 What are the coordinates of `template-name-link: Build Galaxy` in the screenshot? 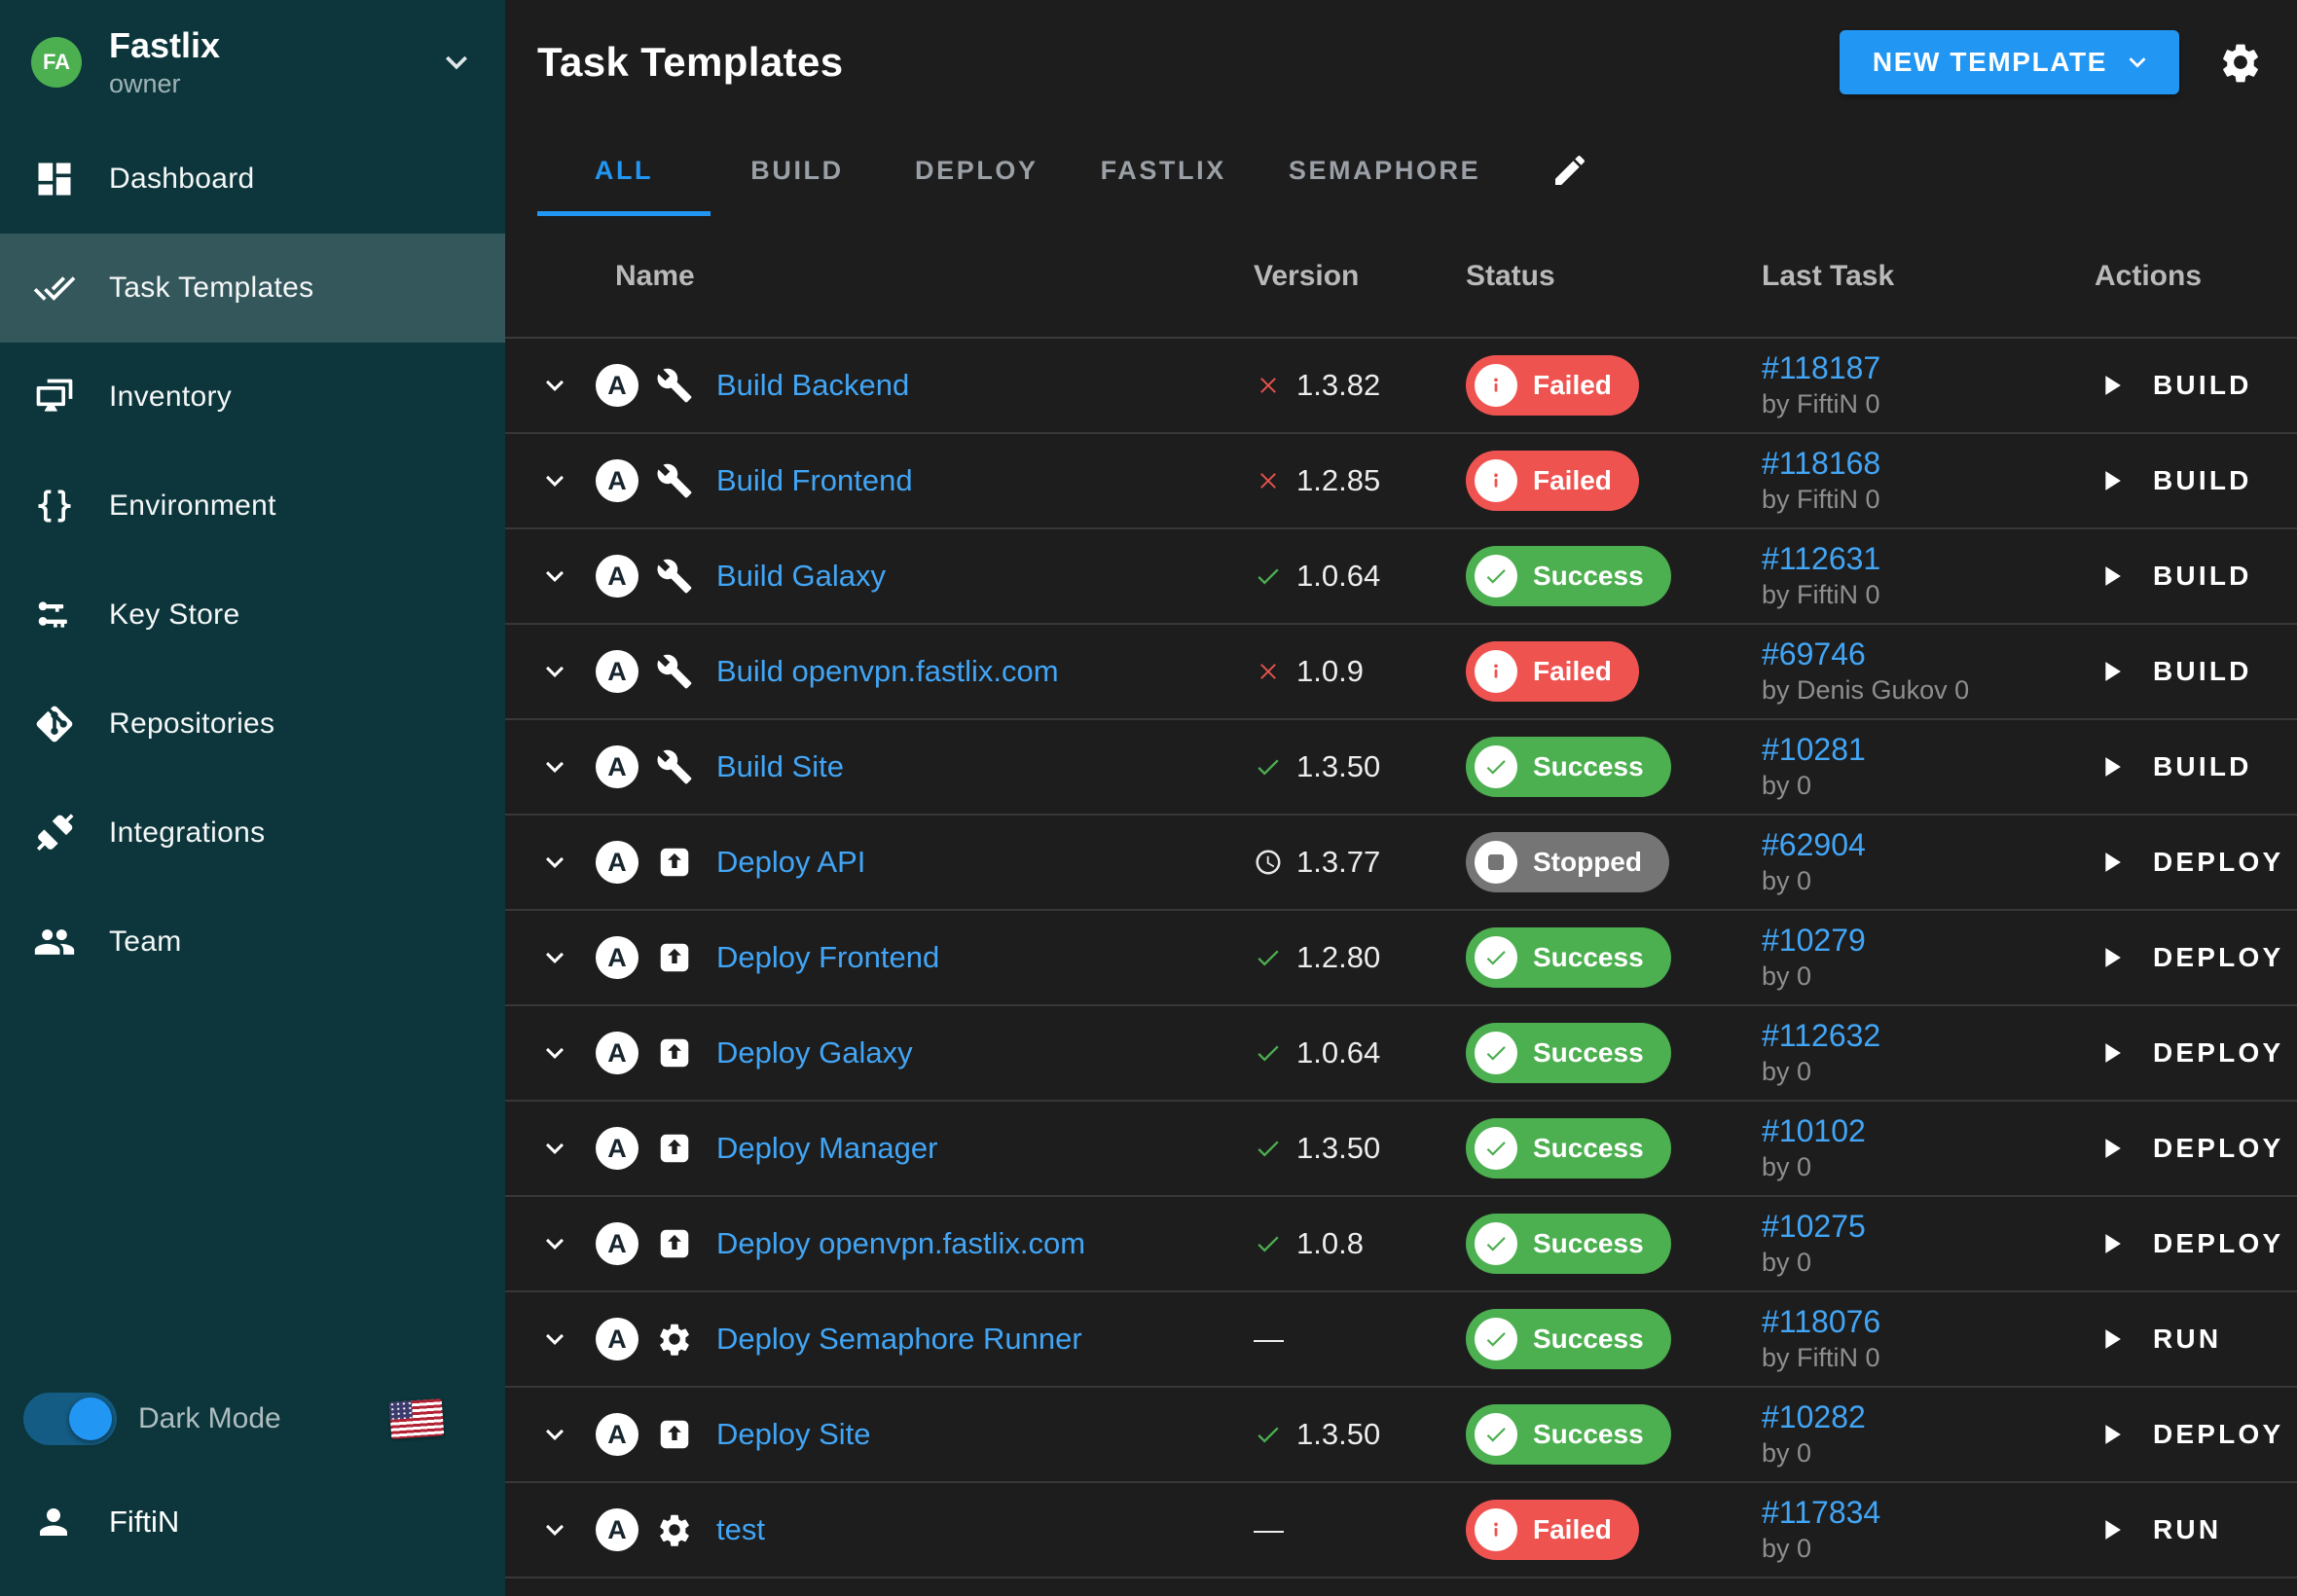 It's located at (801, 576).